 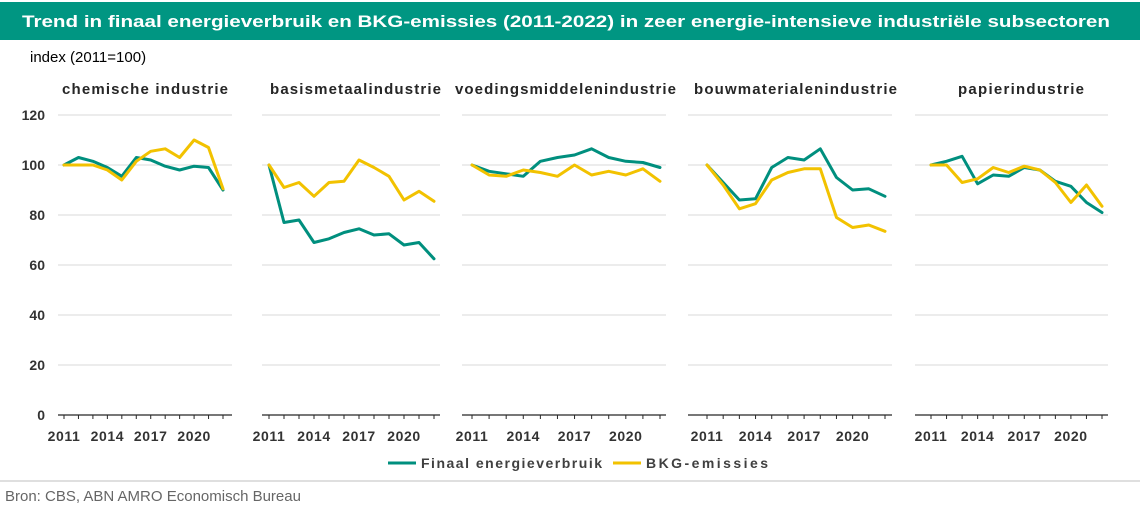 I want to click on y-tick-label: 120, so click(x=34, y=115).